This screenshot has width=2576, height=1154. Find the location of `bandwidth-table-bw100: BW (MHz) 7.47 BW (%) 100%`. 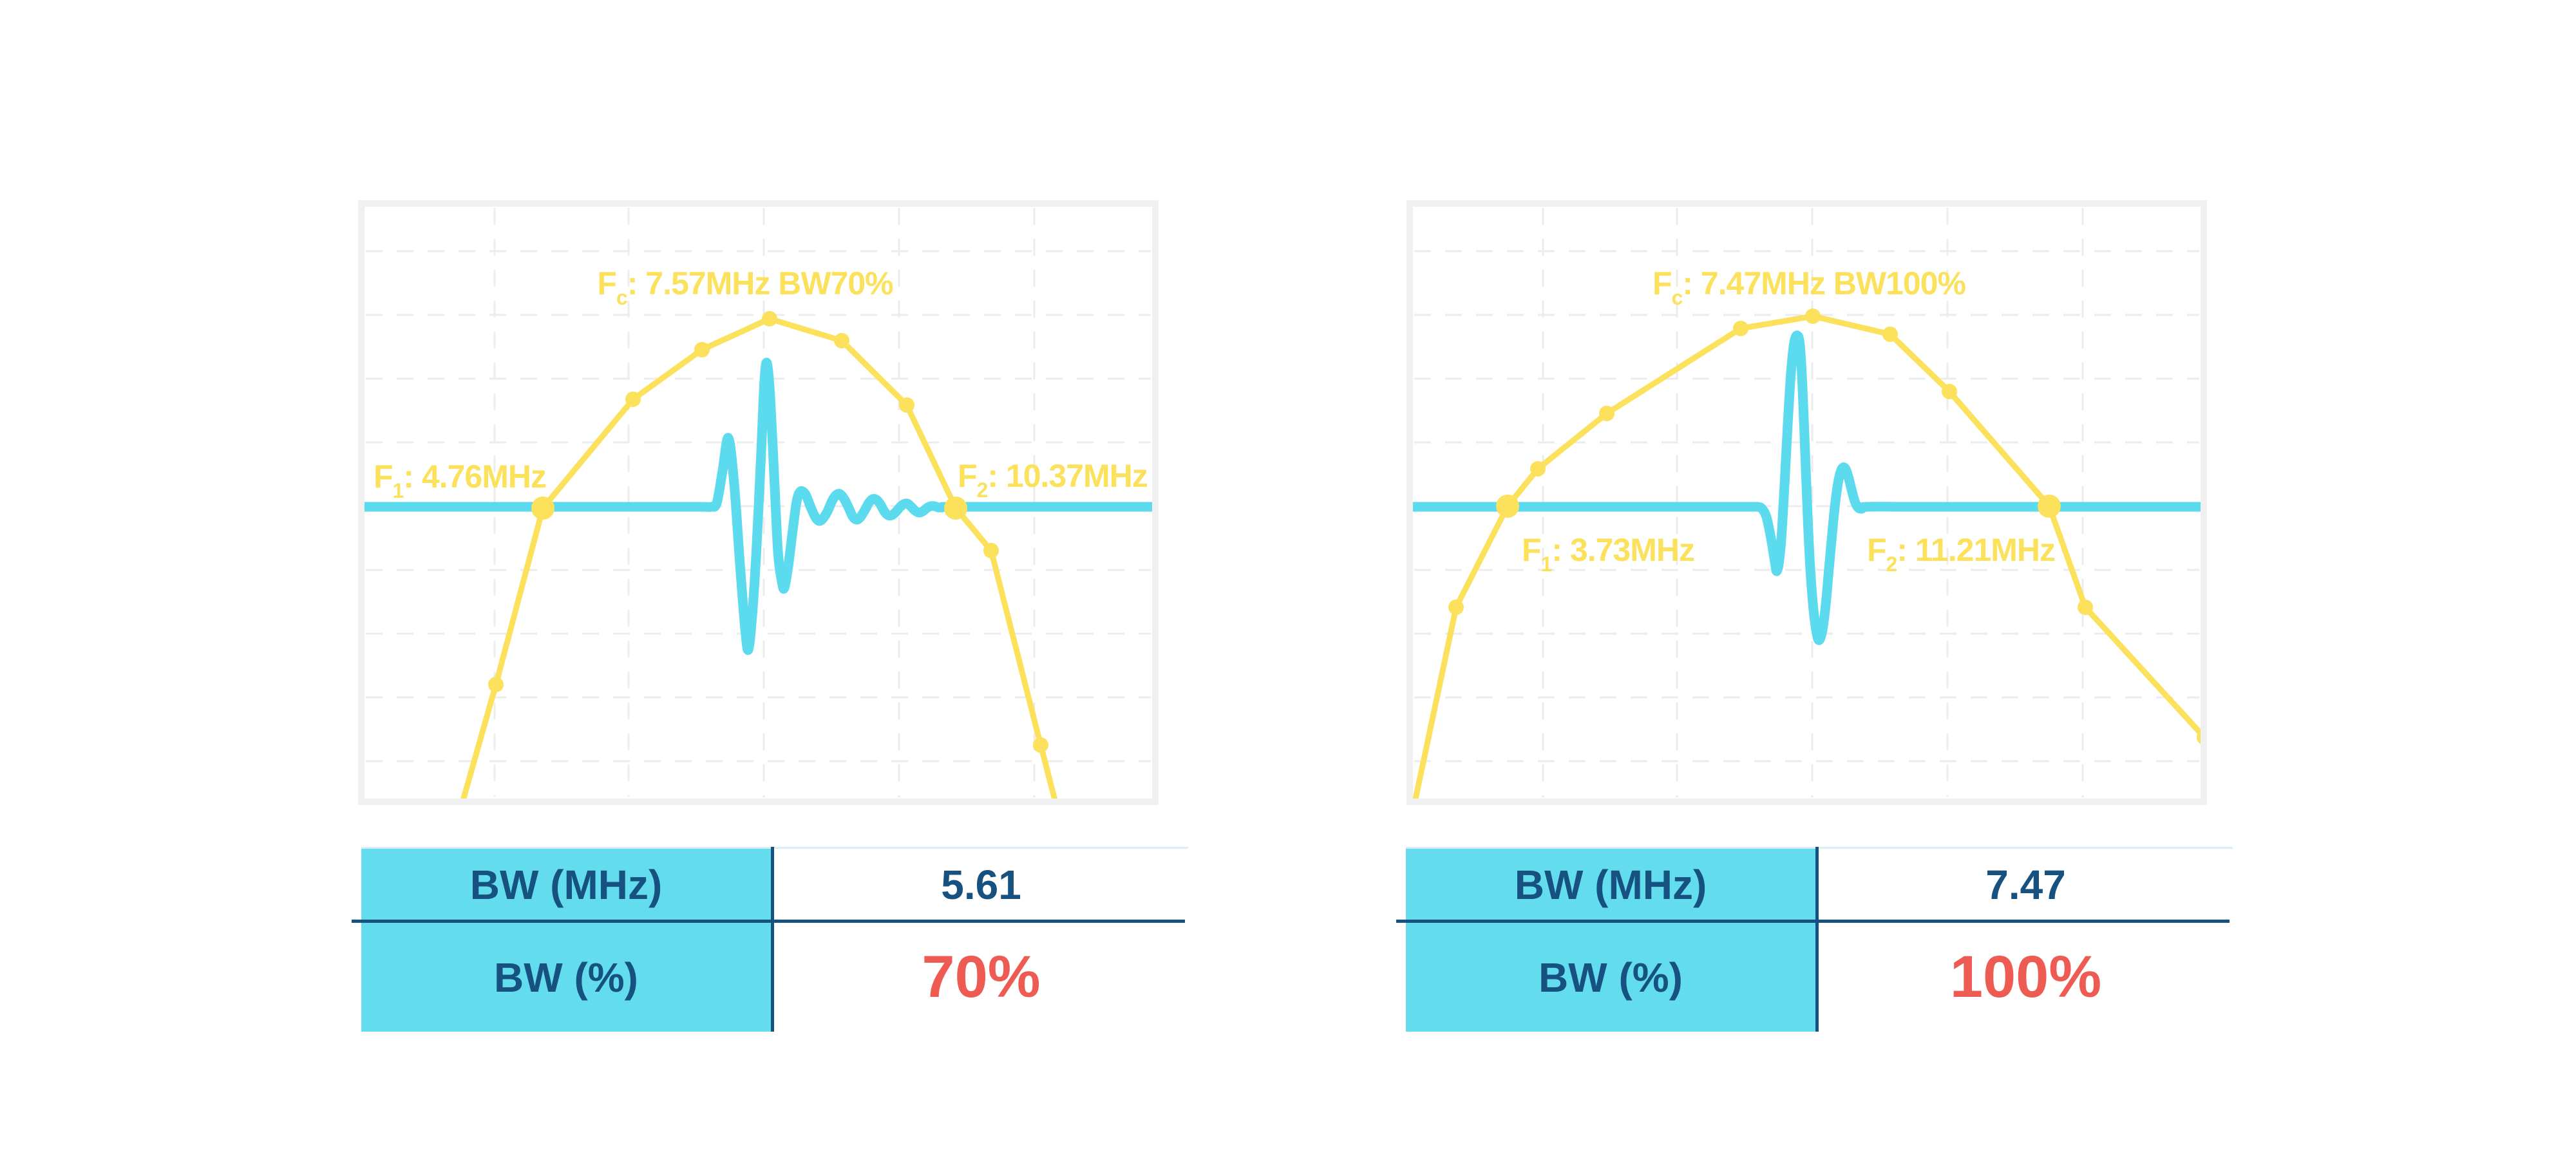

bandwidth-table-bw100: BW (MHz) 7.47 BW (%) 100% is located at coordinates (1814, 940).